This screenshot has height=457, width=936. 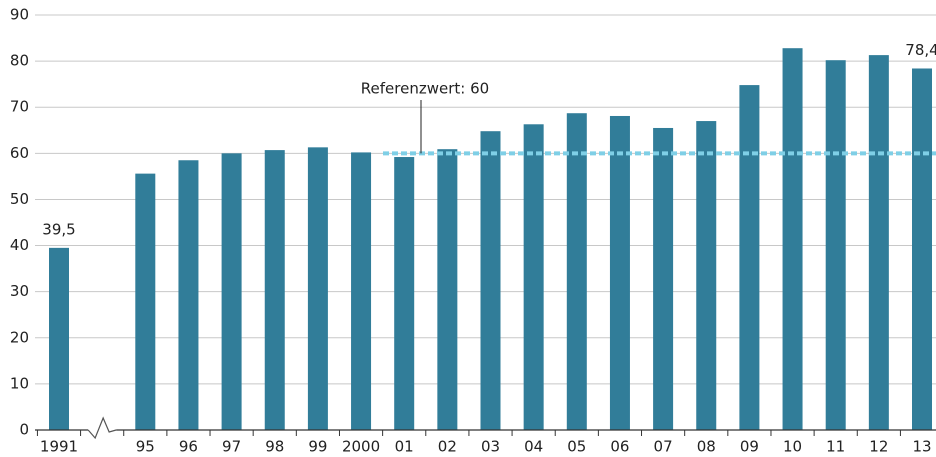 What do you see at coordinates (19, 61) in the screenshot?
I see `y-tick-label: 80` at bounding box center [19, 61].